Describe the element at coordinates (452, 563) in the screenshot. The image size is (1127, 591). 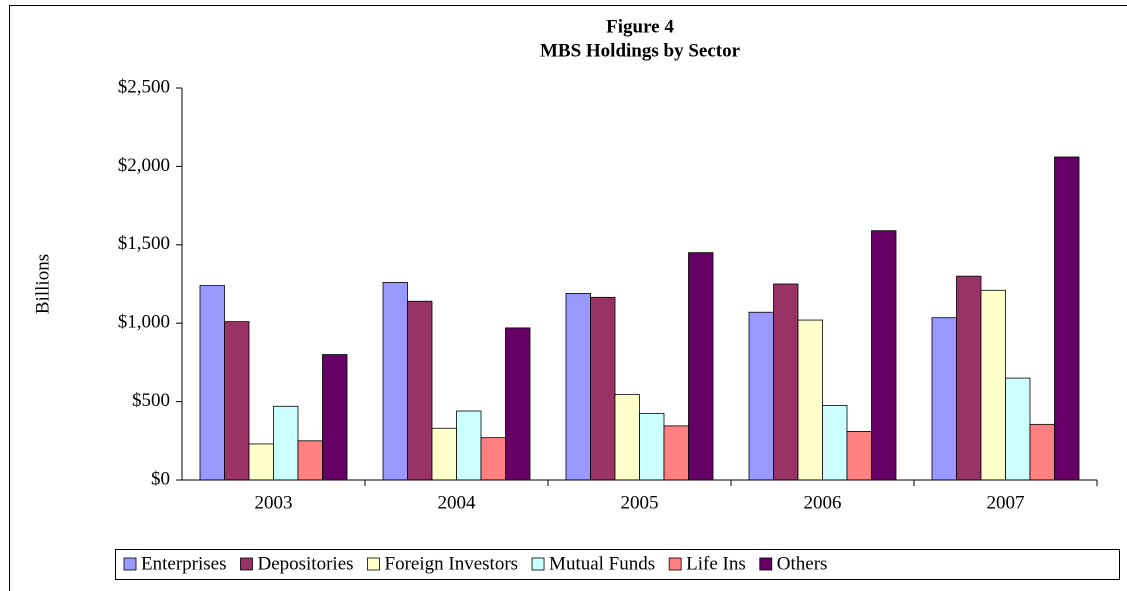
I see `legend-label: Foreign Investors` at that location.